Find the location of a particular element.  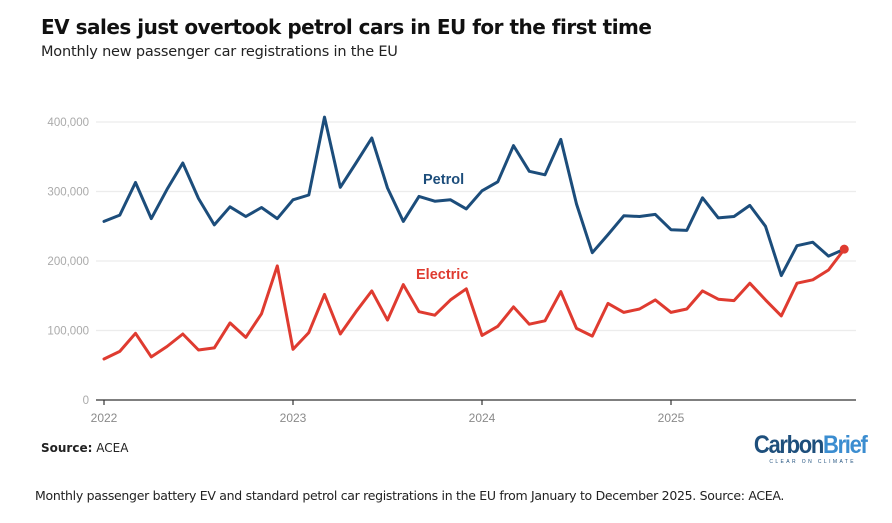

x-tick-label: 2023 is located at coordinates (293, 418).